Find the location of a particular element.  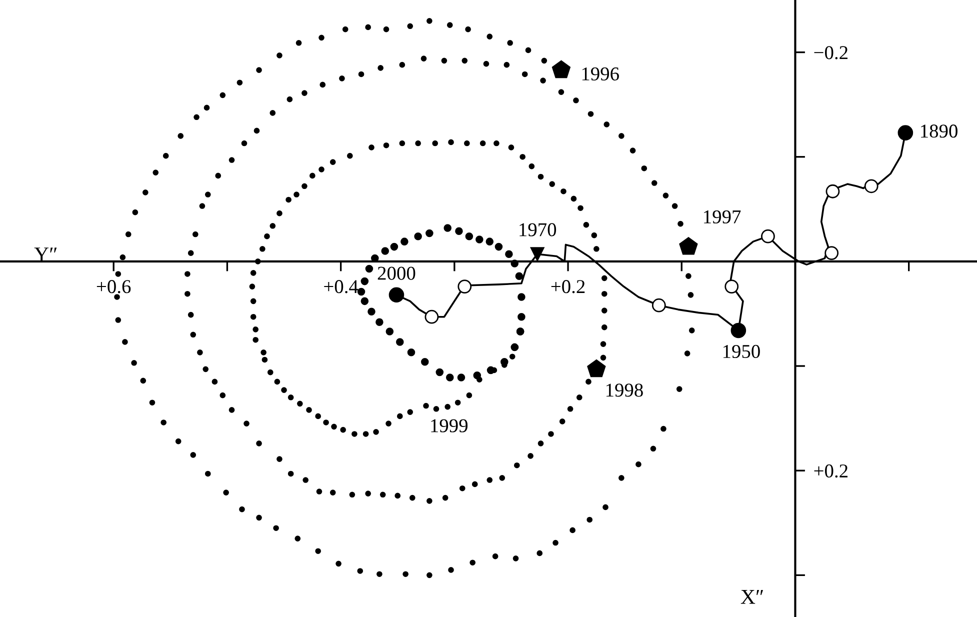

annotation: 1950 is located at coordinates (741, 351).